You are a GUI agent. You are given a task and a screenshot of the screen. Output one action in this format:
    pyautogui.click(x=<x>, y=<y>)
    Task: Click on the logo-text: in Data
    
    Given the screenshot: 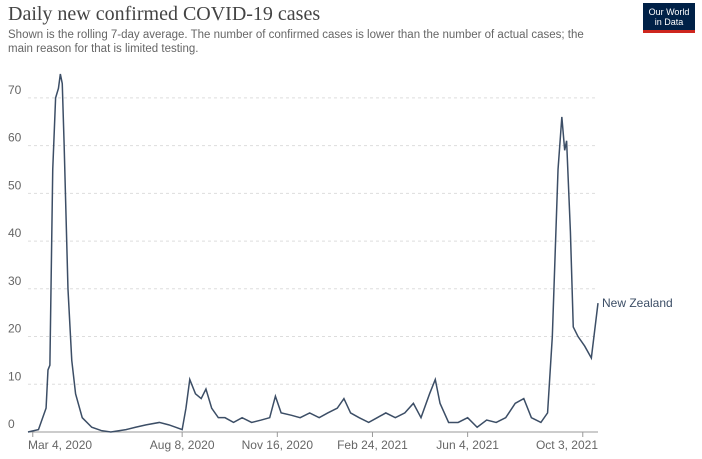 What is the action you would take?
    pyautogui.click(x=669, y=22)
    